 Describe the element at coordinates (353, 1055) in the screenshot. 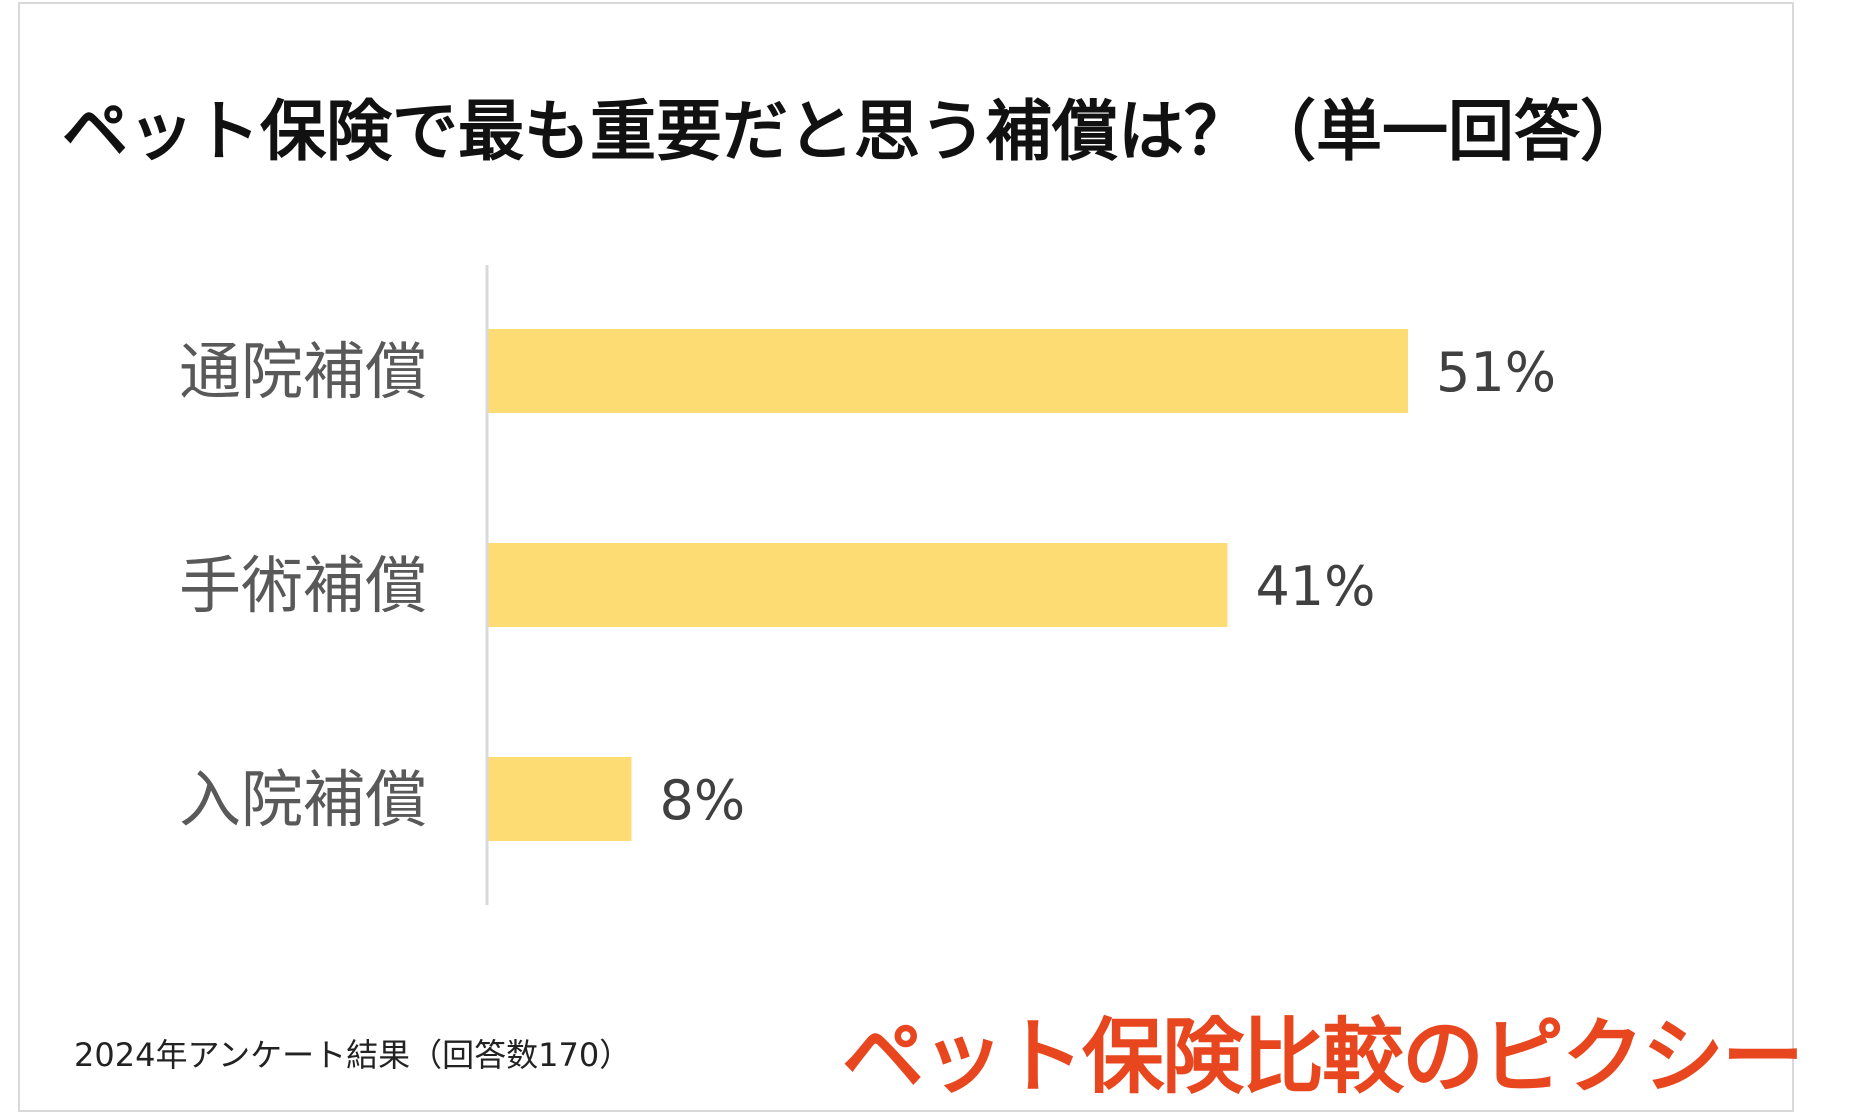

I see `survey-footnote: 2024年アンケート結果（回答数170）` at that location.